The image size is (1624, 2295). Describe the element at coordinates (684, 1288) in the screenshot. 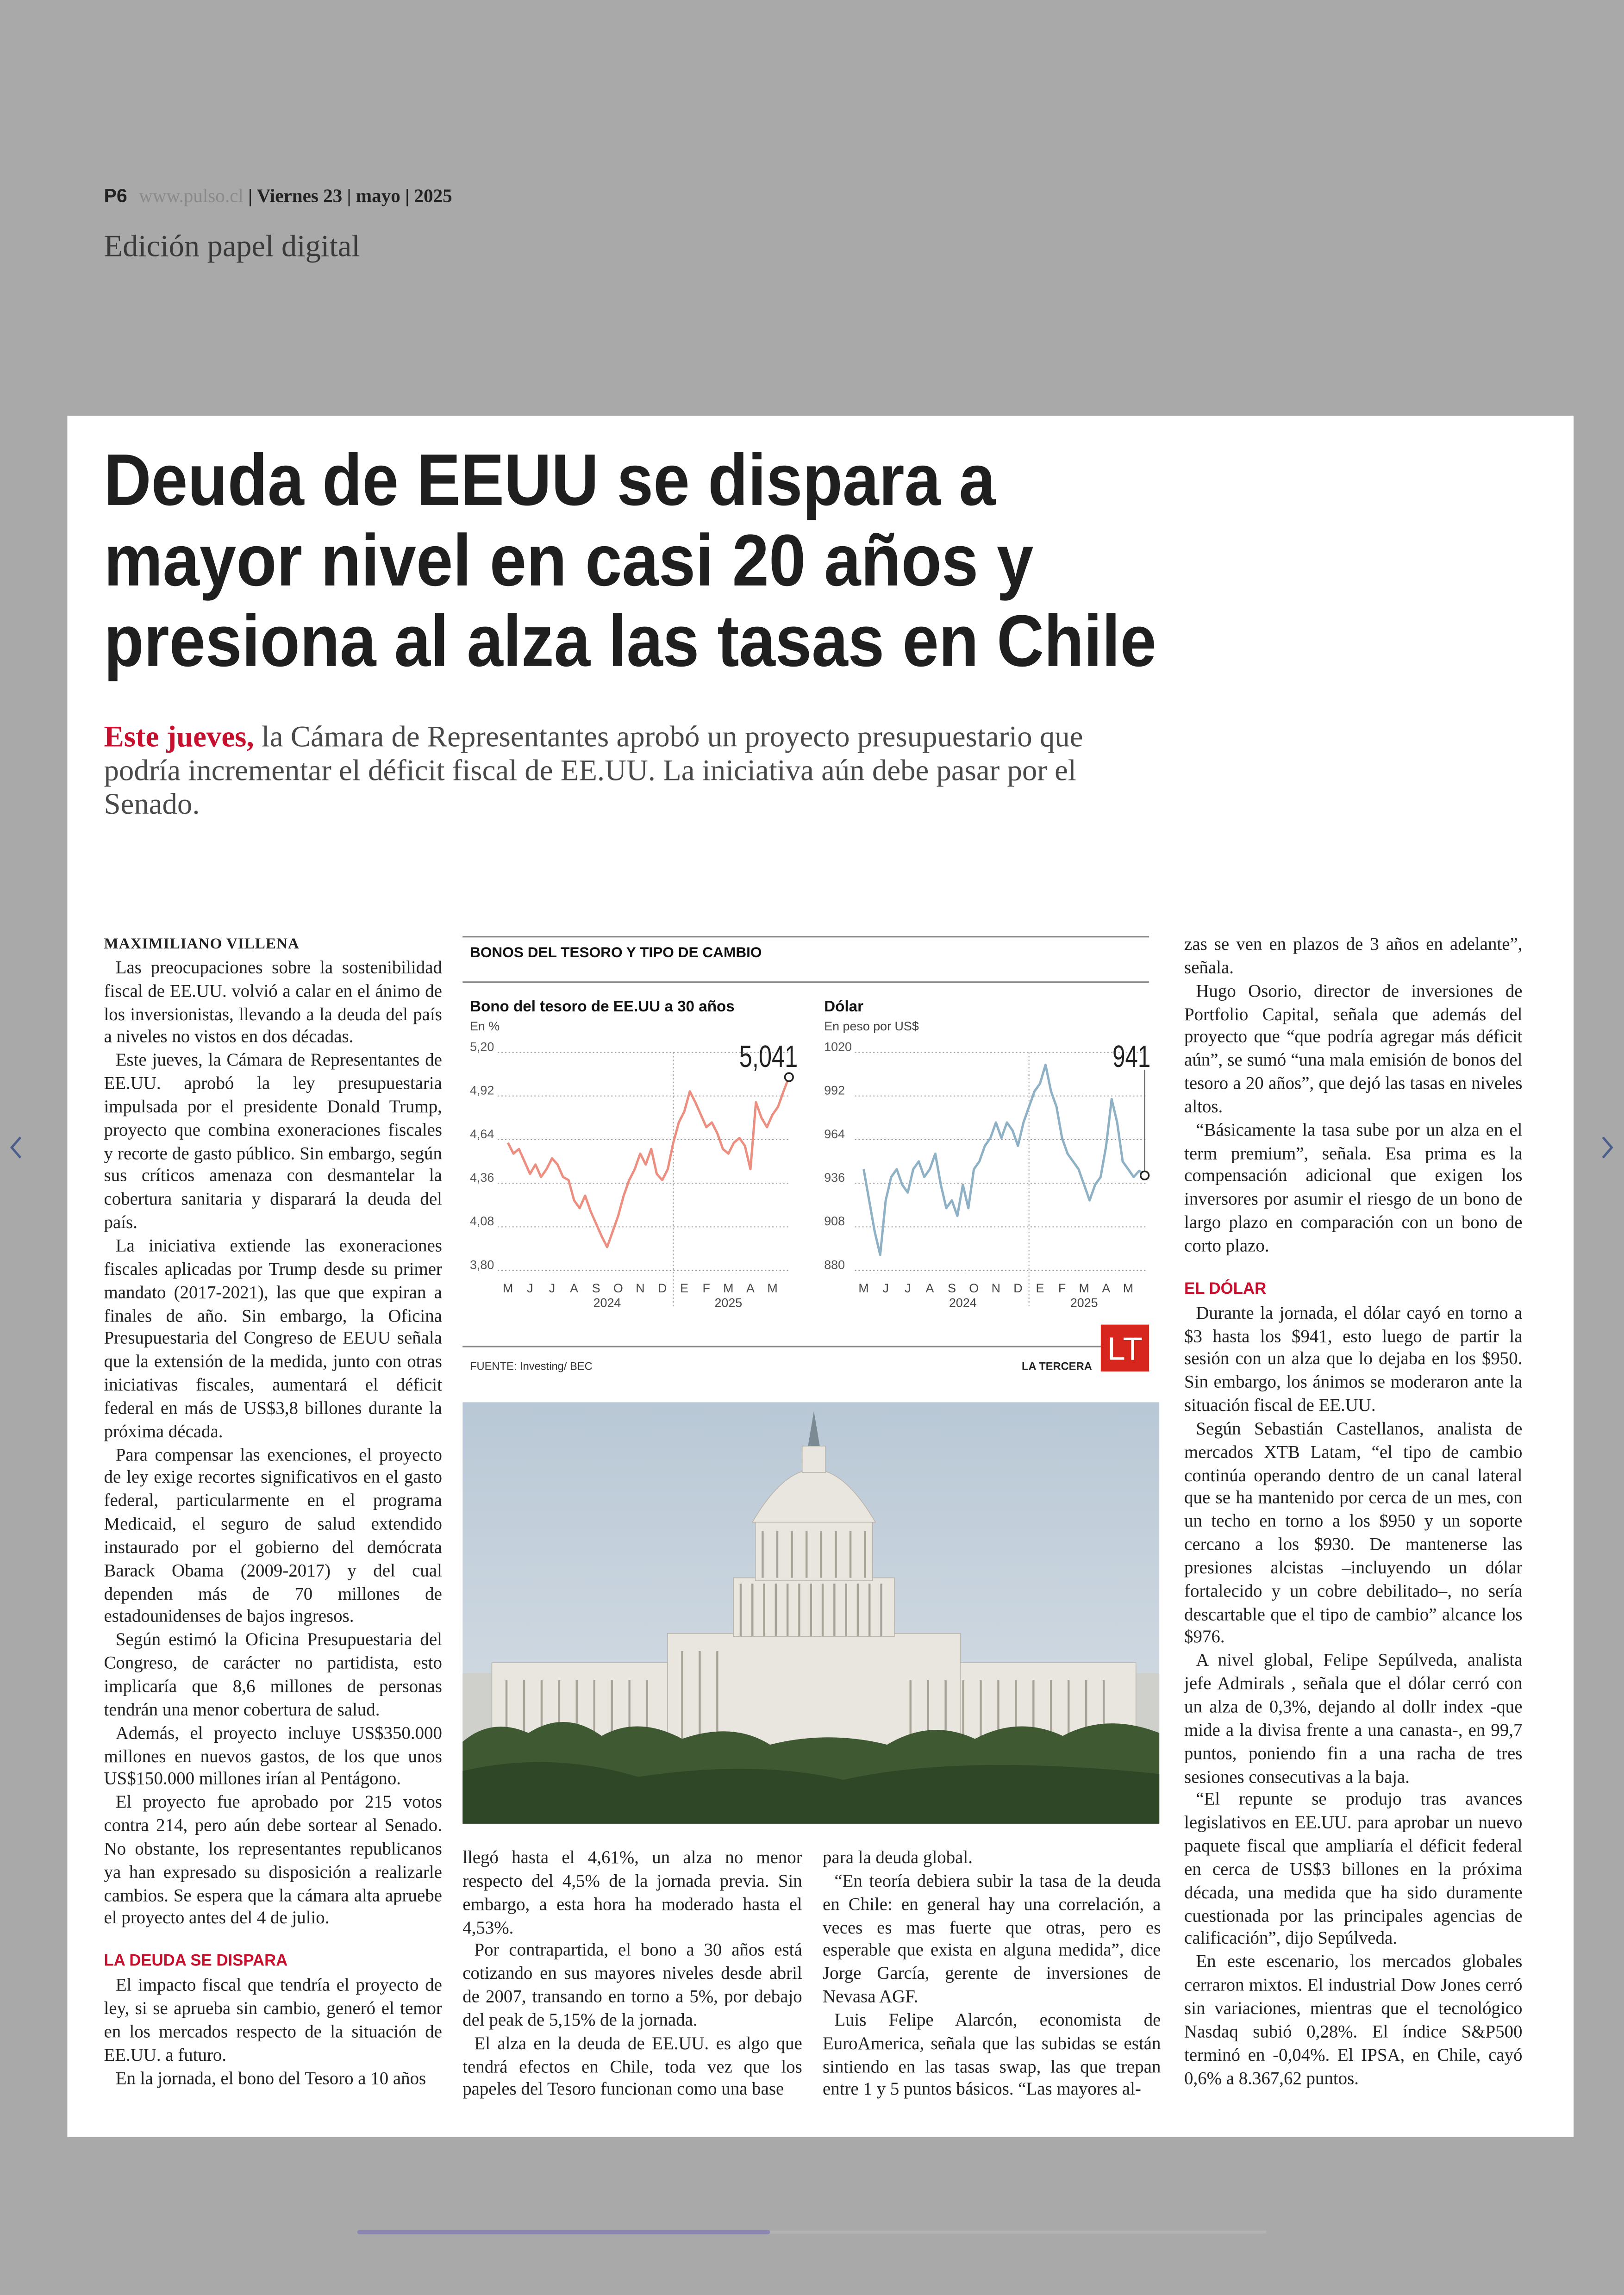

I see `x-tick-label: E` at that location.